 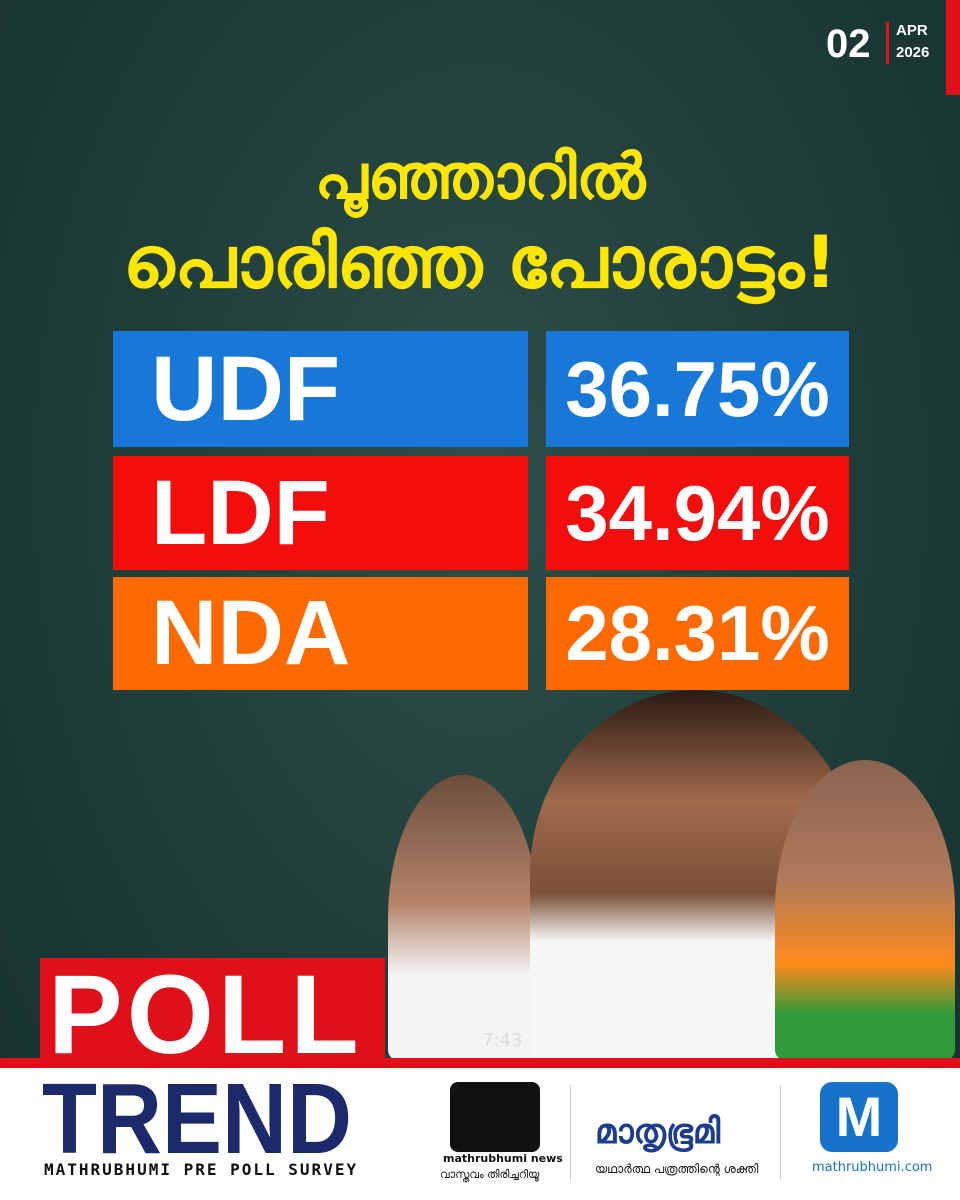 I want to click on poll-word: POLL, so click(x=205, y=1014).